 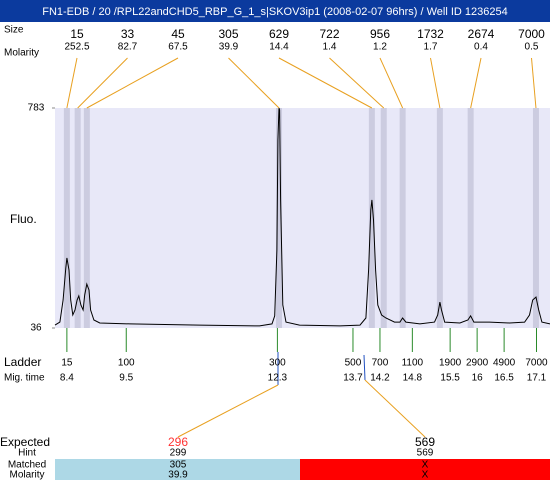 I want to click on expected-value: 569, so click(x=425, y=442).